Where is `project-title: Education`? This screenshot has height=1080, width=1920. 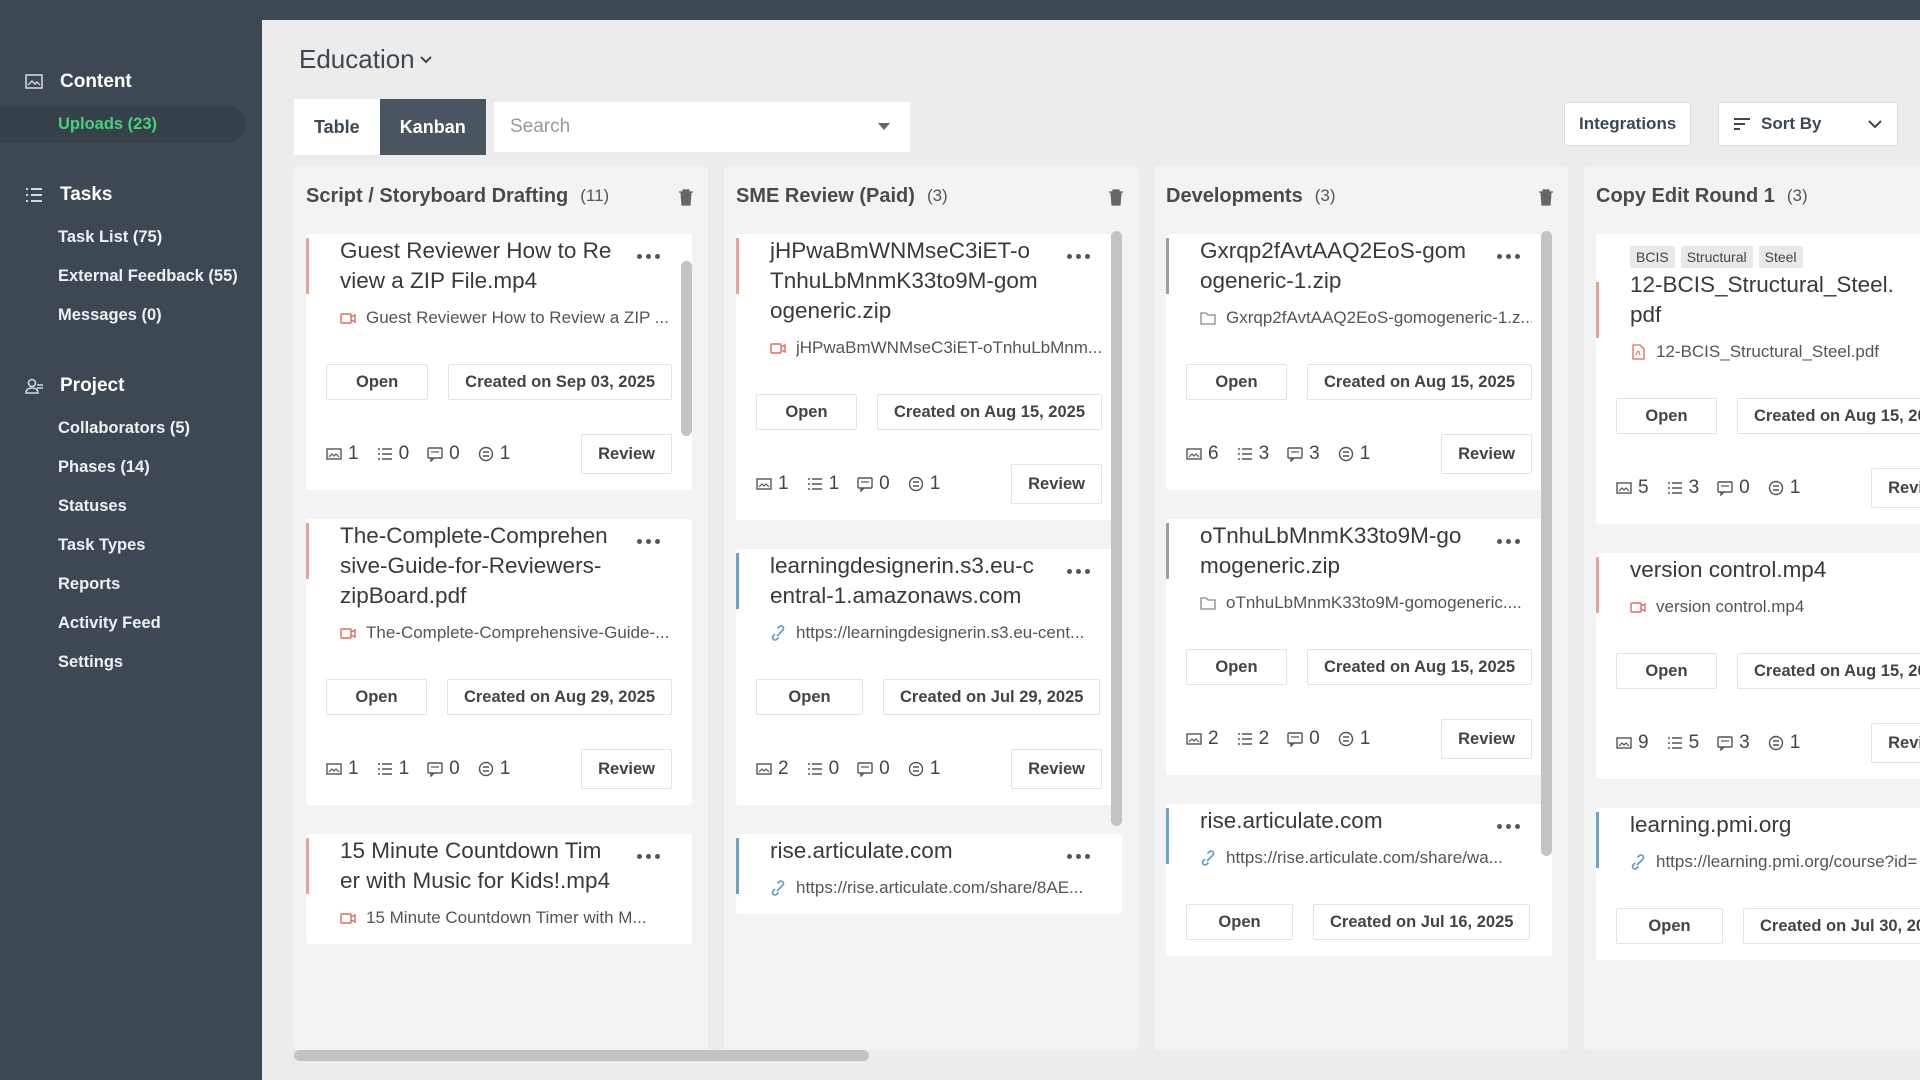 project-title: Education is located at coordinates (368, 59).